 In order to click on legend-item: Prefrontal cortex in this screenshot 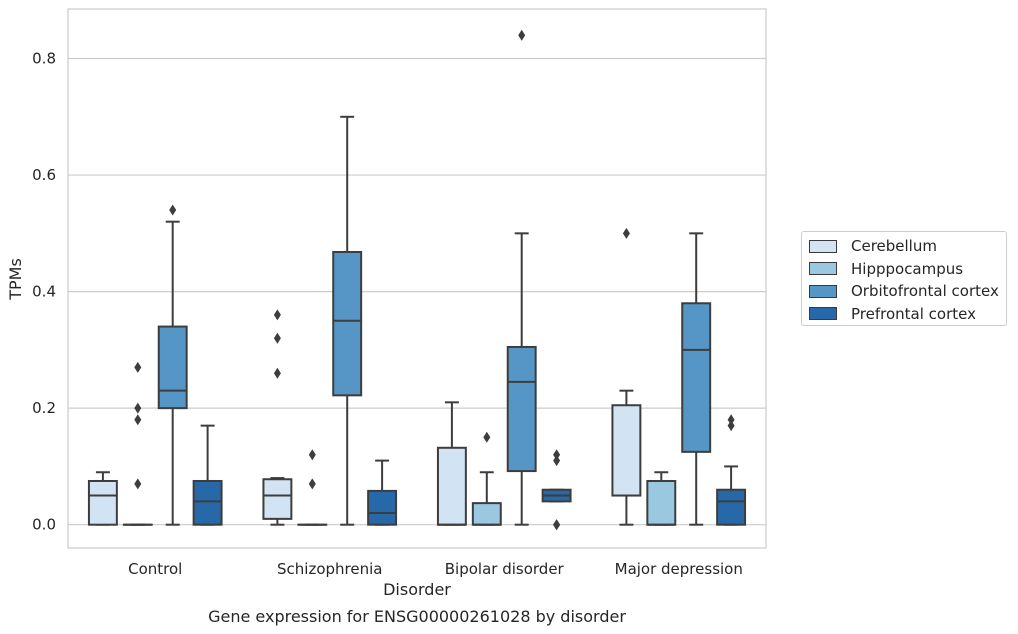, I will do `click(892, 314)`.